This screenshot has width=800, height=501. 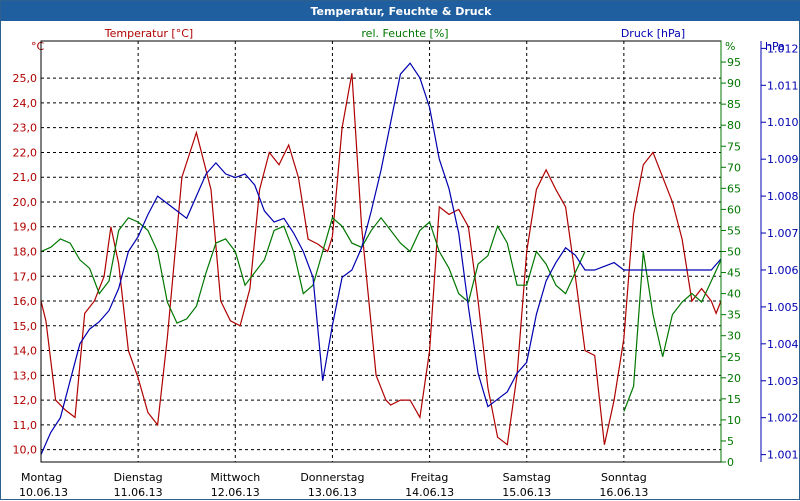 What do you see at coordinates (734, 399) in the screenshot?
I see `humidity-tick-label: 15` at bounding box center [734, 399].